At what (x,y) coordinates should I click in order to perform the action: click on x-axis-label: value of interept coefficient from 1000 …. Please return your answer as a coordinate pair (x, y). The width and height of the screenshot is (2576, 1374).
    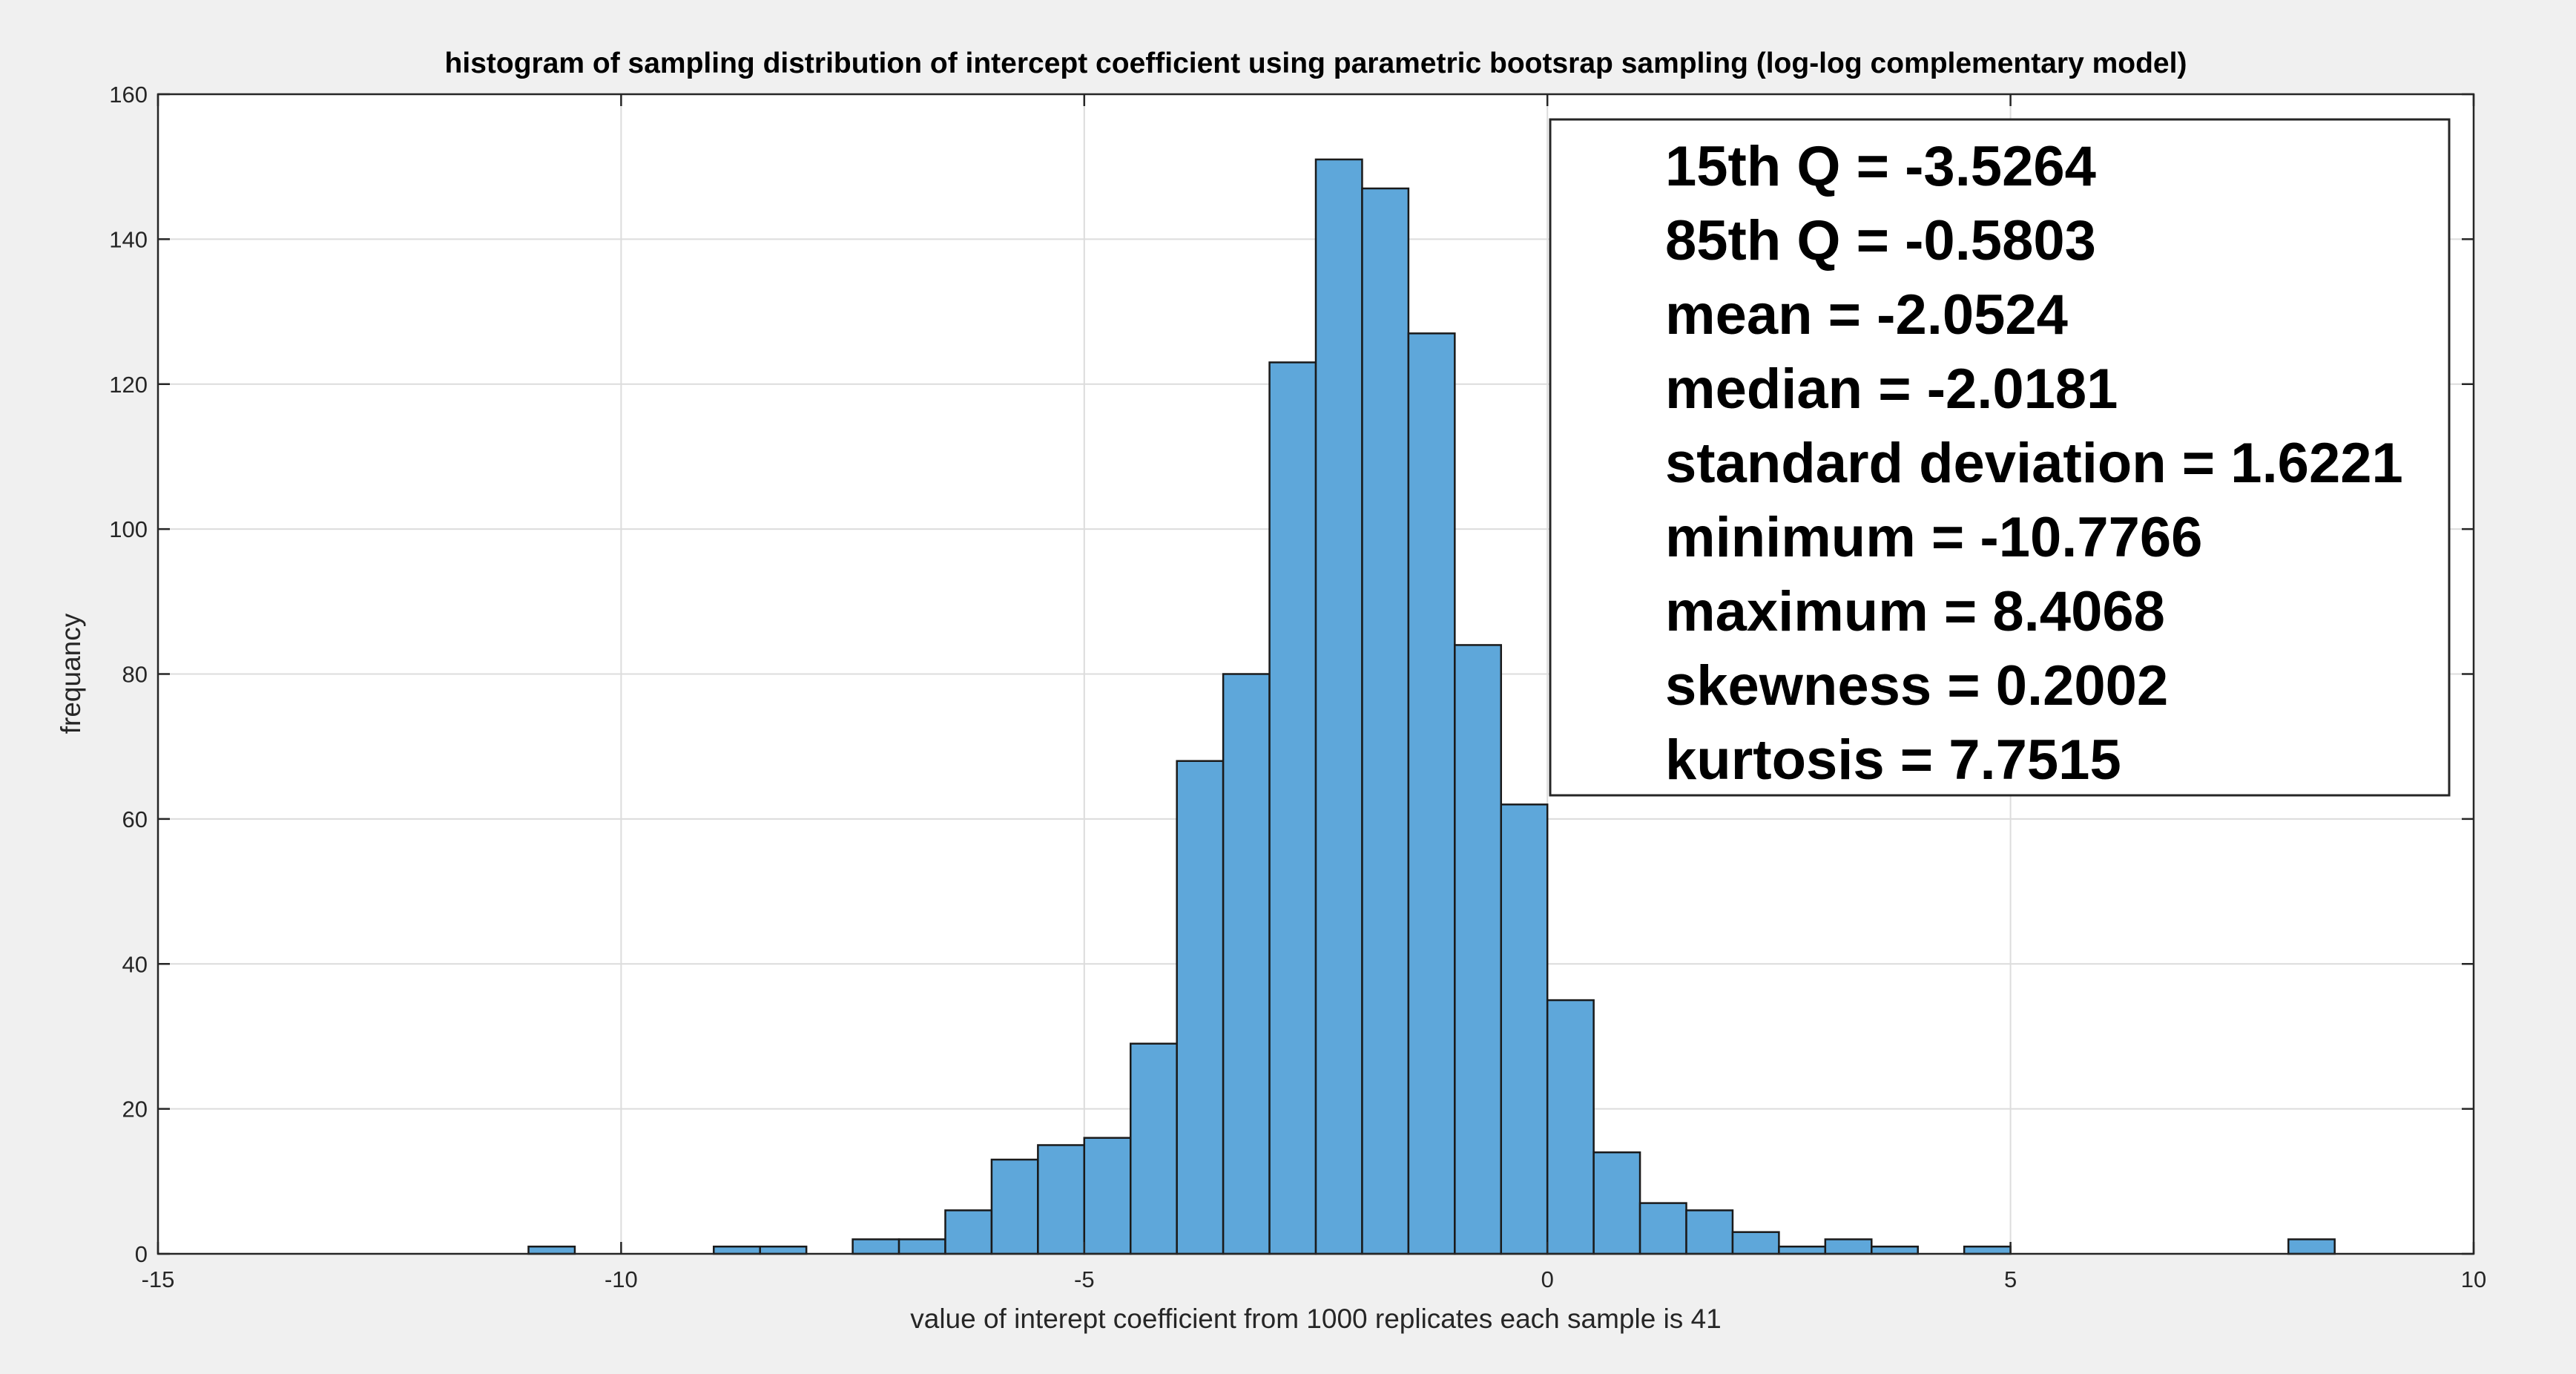
    Looking at the image, I should click on (1316, 1319).